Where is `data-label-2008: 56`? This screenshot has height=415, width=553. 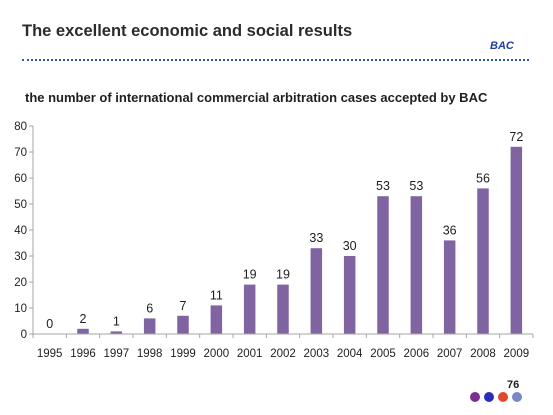 data-label-2008: 56 is located at coordinates (483, 178).